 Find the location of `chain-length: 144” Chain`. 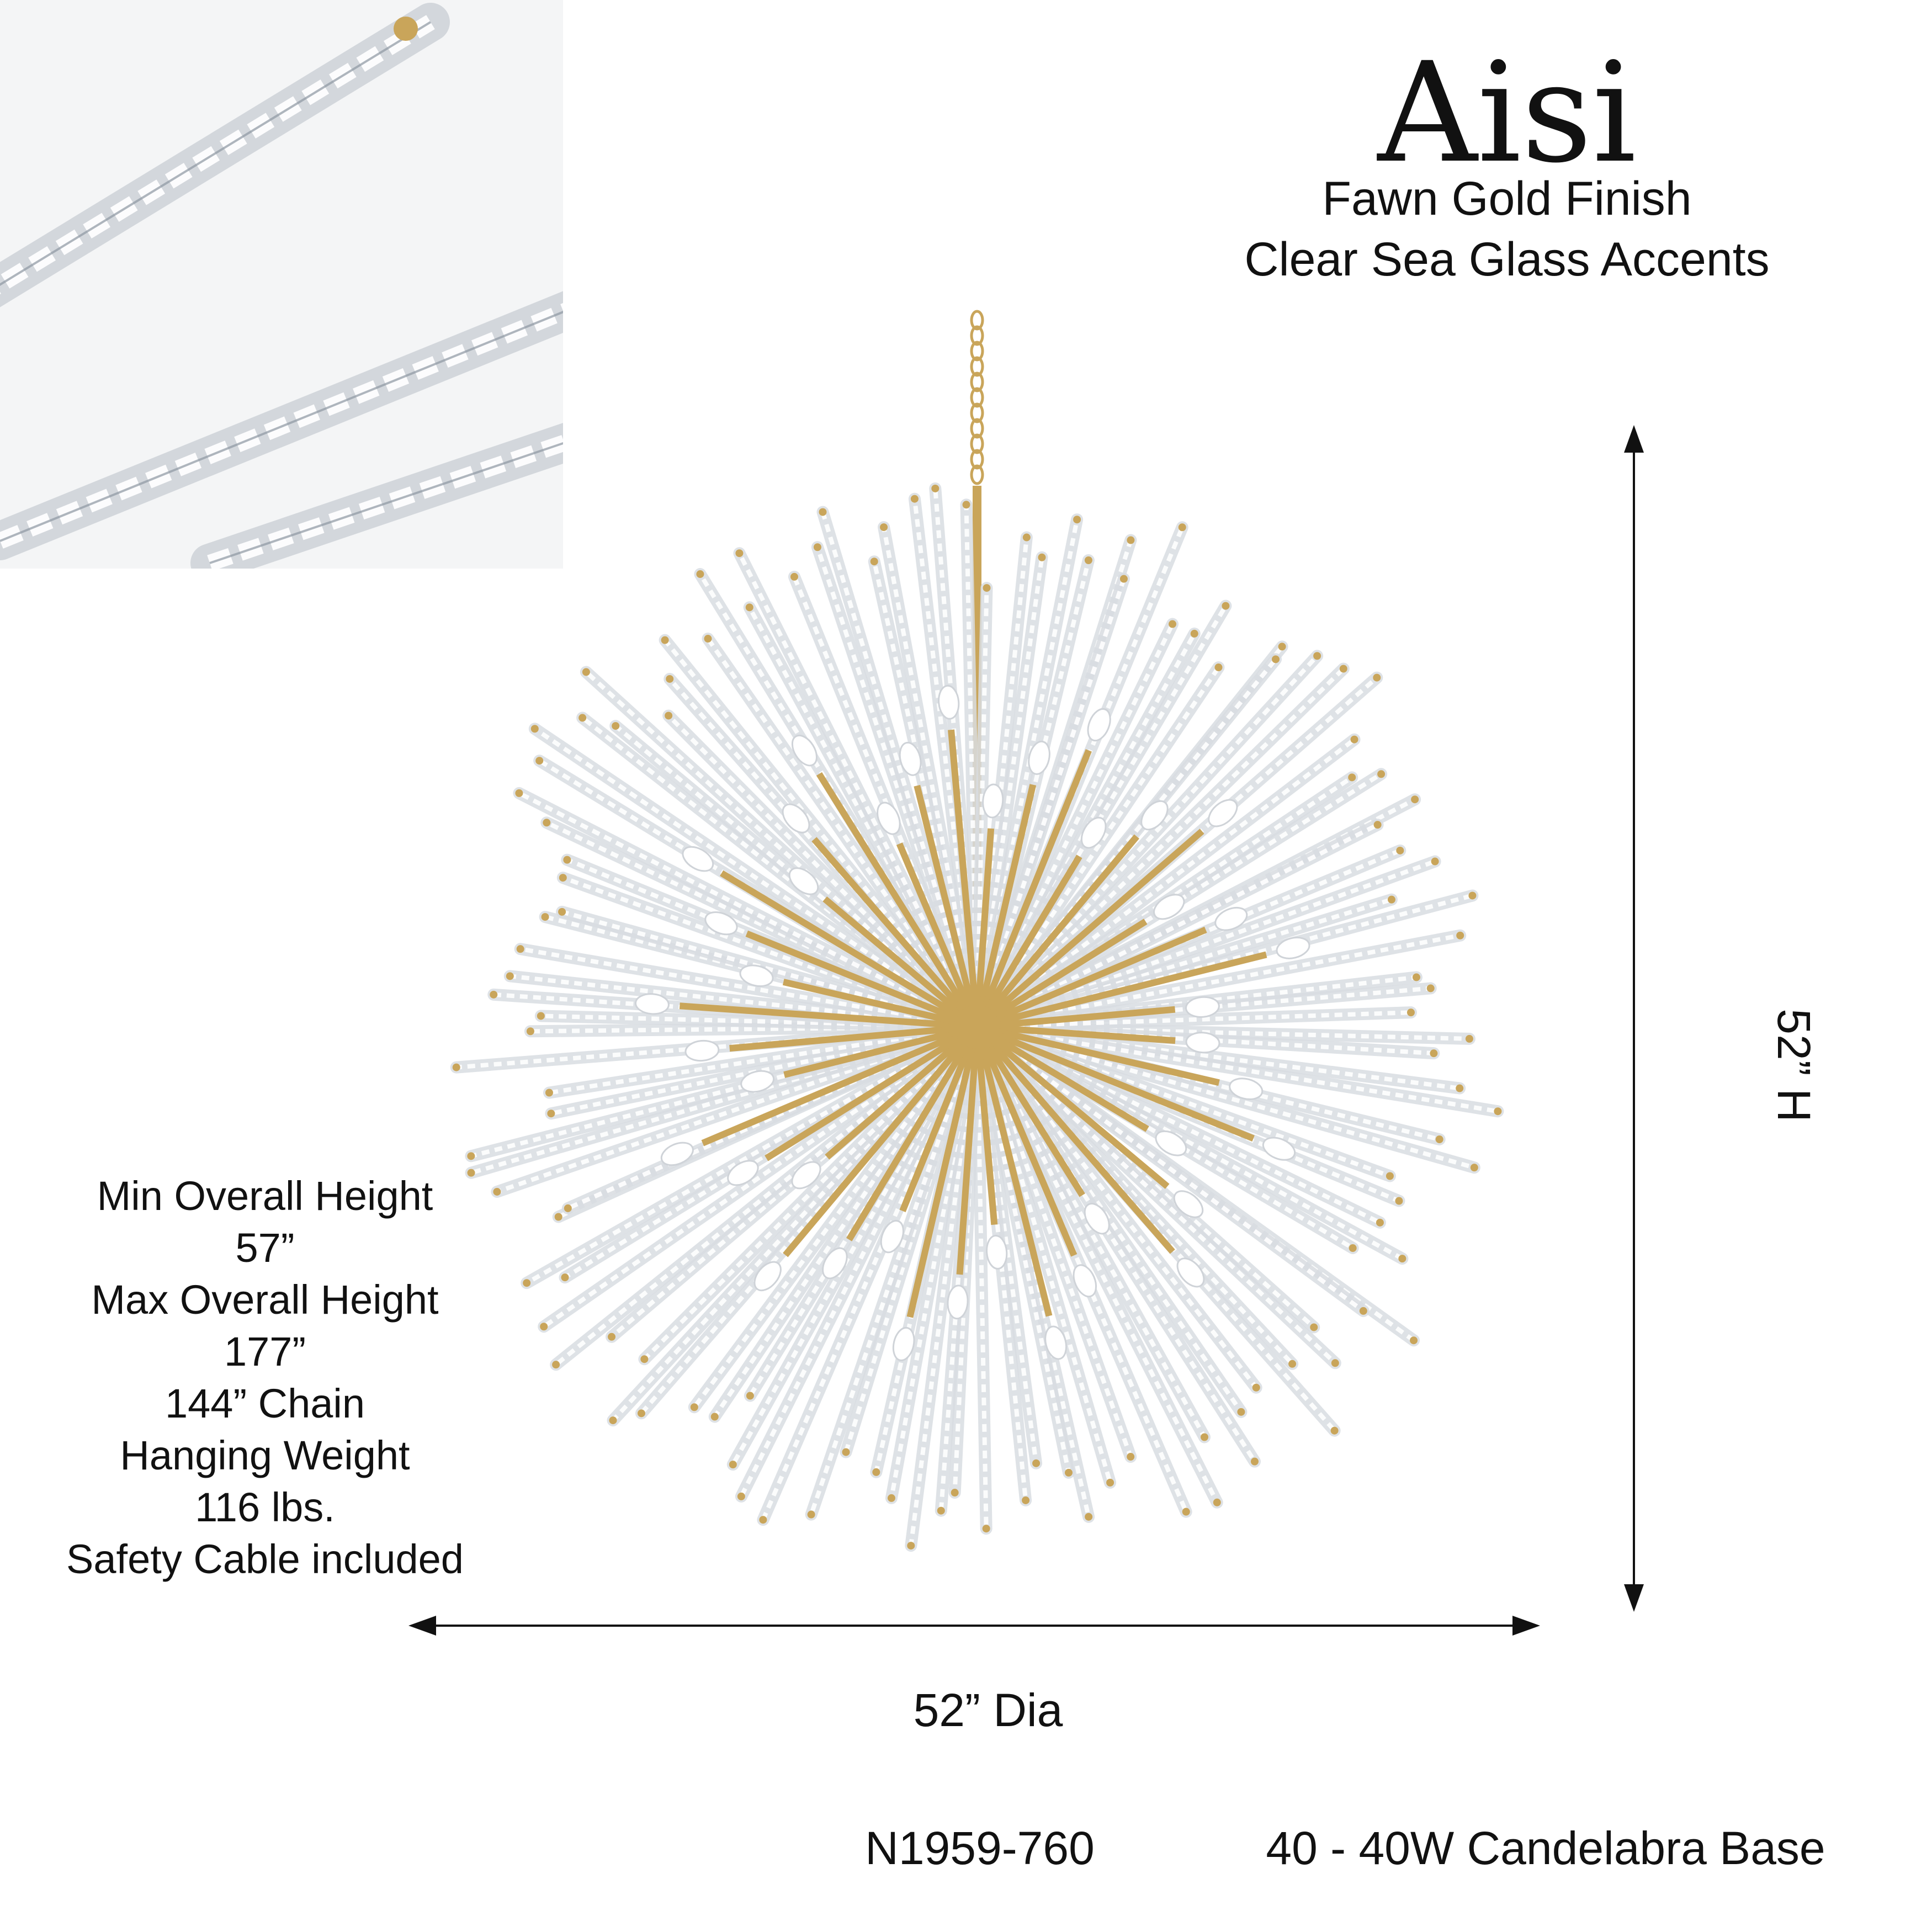

chain-length: 144” Chain is located at coordinates (265, 1404).